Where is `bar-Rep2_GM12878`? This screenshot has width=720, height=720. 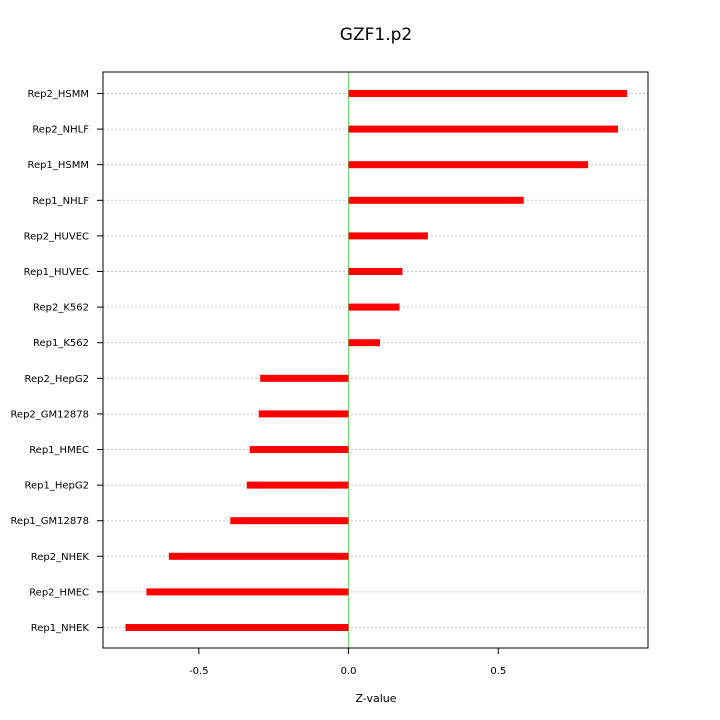 bar-Rep2_GM12878 is located at coordinates (303, 414).